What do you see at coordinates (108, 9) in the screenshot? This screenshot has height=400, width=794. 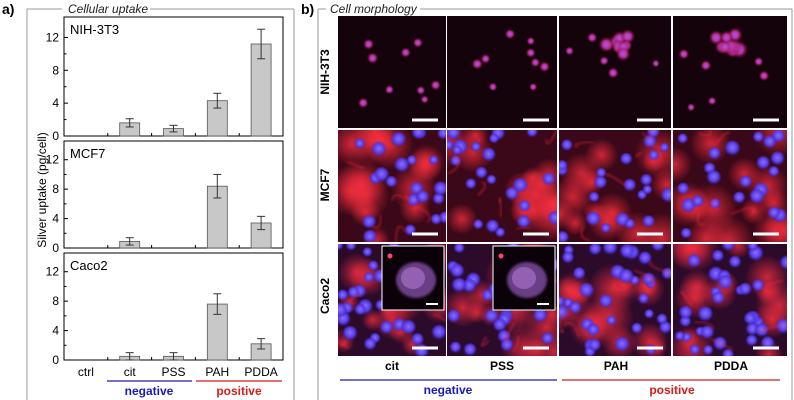 I see `panel-a-title: Cellular uptake` at bounding box center [108, 9].